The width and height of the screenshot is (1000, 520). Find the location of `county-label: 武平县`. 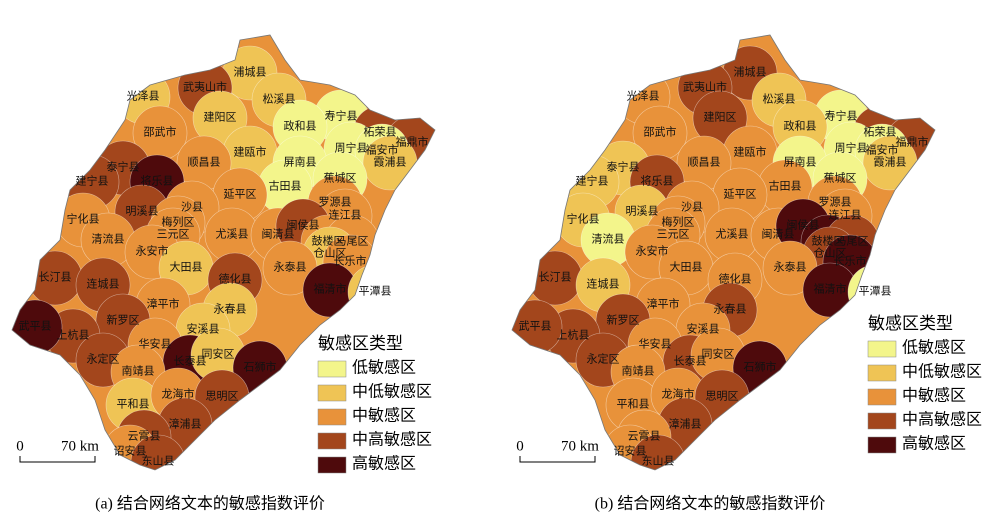

county-label: 武平县 is located at coordinates (35, 326).